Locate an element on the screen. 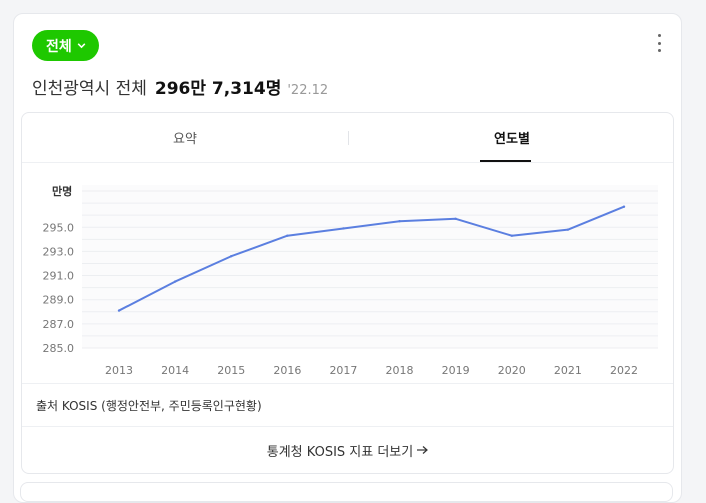 The image size is (706, 503). more-vertical-icon is located at coordinates (659, 43).